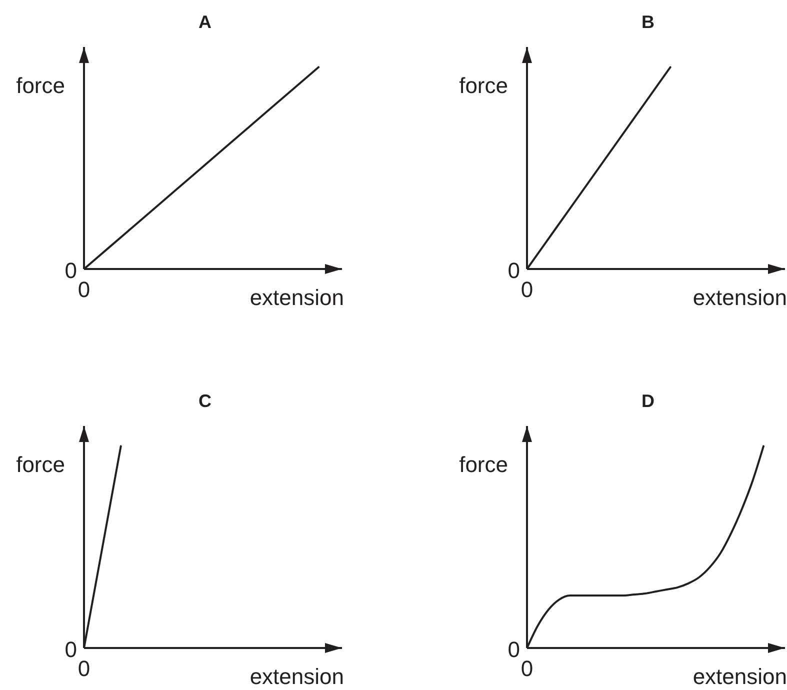 The image size is (787, 690). I want to click on chart-title: D, so click(648, 401).